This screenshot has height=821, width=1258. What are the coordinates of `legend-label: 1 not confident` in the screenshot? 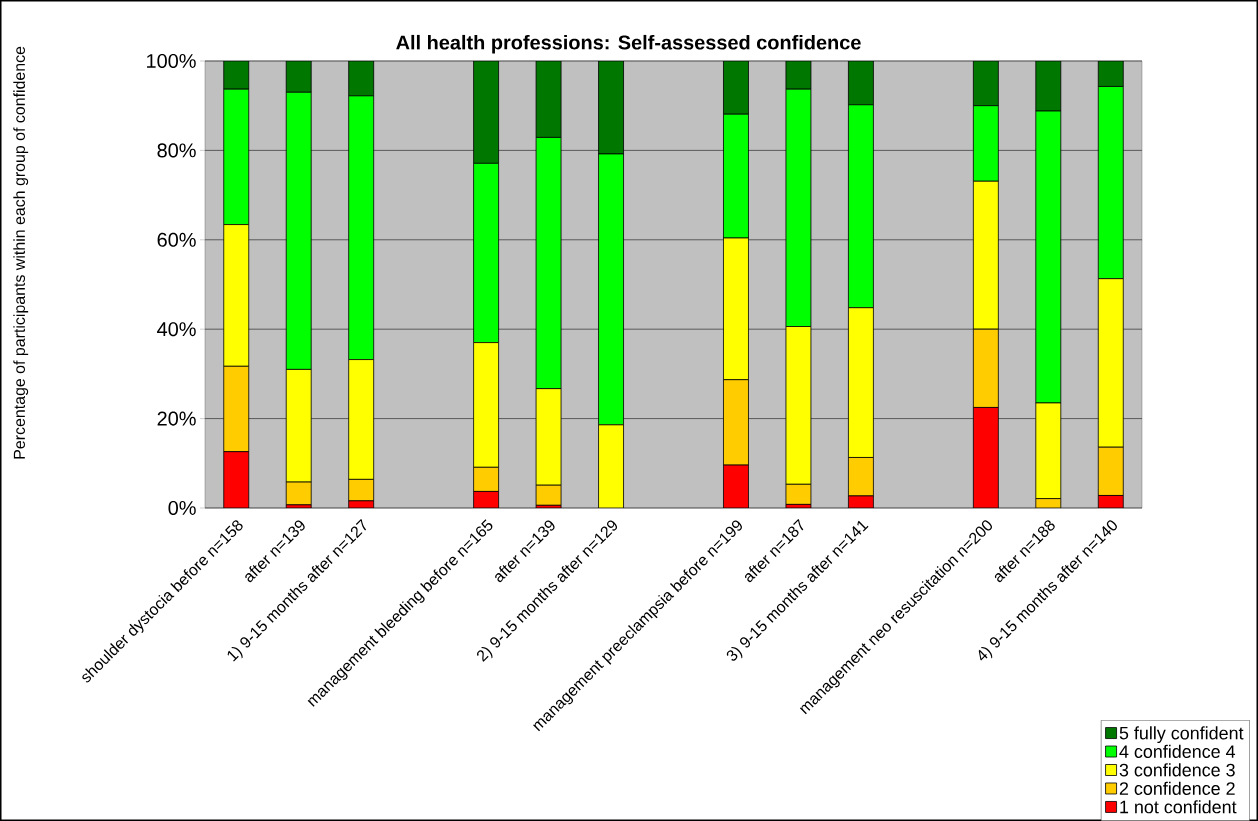 It's located at (1178, 807).